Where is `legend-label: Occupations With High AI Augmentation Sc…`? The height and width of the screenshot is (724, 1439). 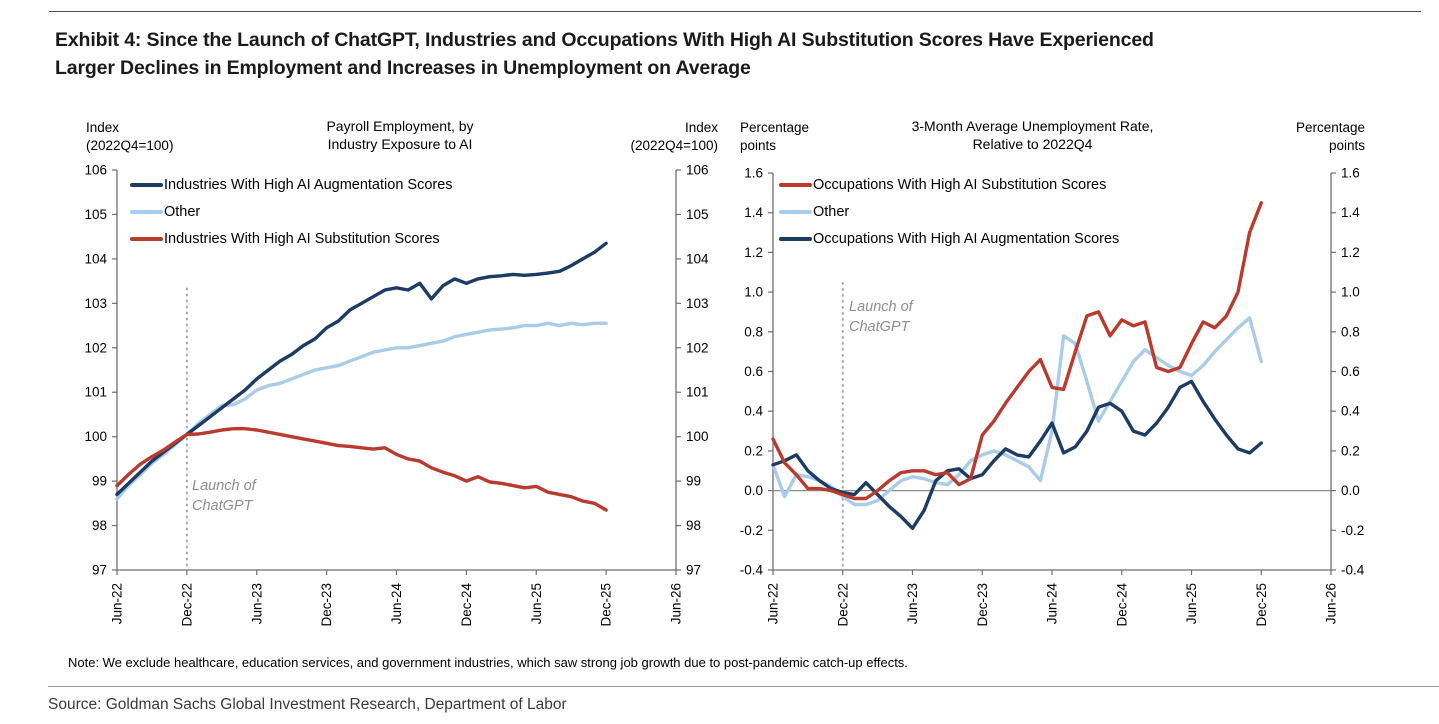 legend-label: Occupations With High AI Augmentation Sc… is located at coordinates (966, 239).